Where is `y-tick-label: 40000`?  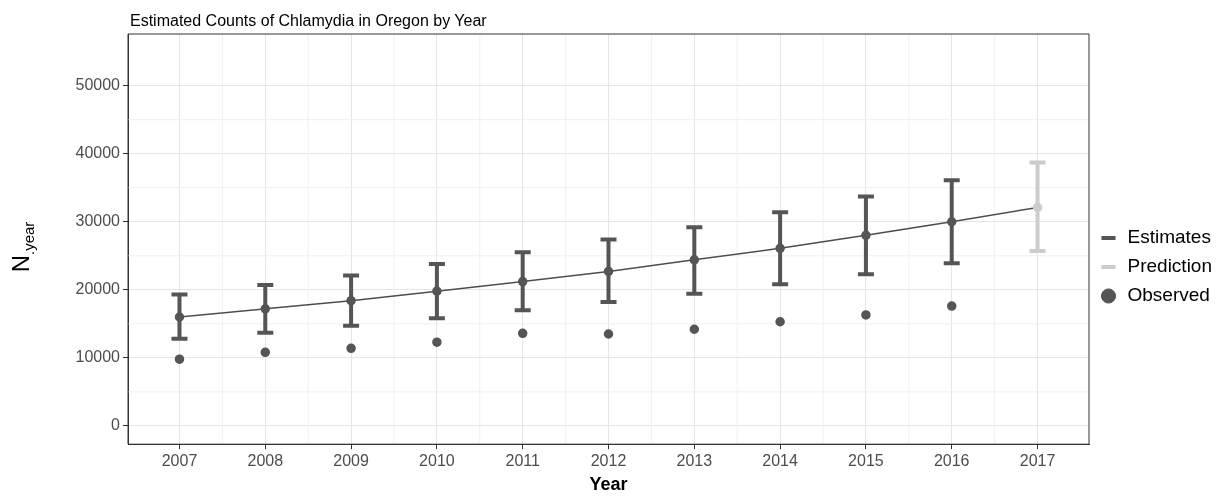 y-tick-label: 40000 is located at coordinates (98, 153).